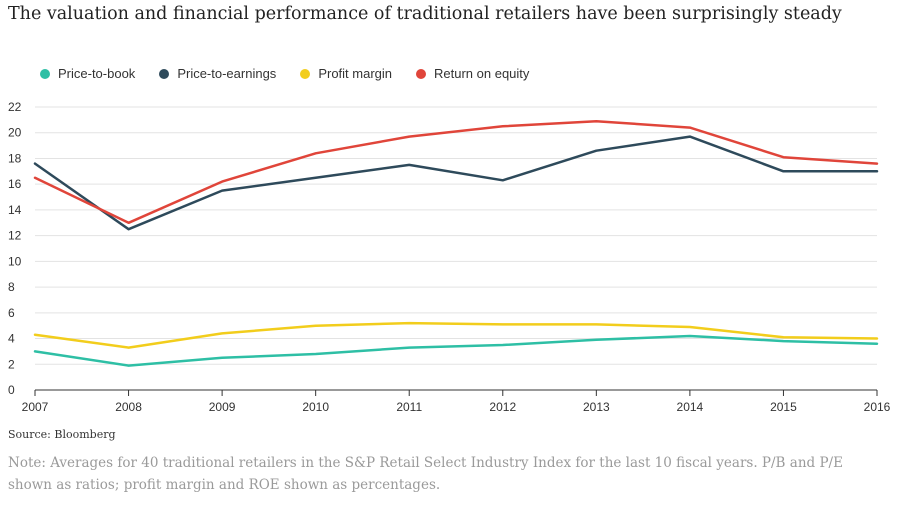 The height and width of the screenshot is (505, 903). Describe the element at coordinates (15, 158) in the screenshot. I see `y-tick-label: 18` at that location.